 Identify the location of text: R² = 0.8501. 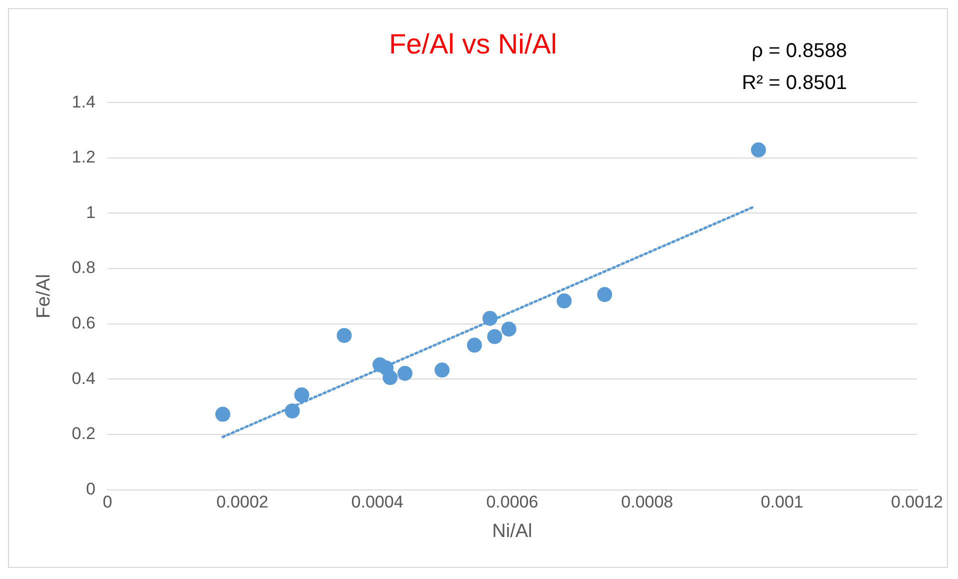
(794, 83).